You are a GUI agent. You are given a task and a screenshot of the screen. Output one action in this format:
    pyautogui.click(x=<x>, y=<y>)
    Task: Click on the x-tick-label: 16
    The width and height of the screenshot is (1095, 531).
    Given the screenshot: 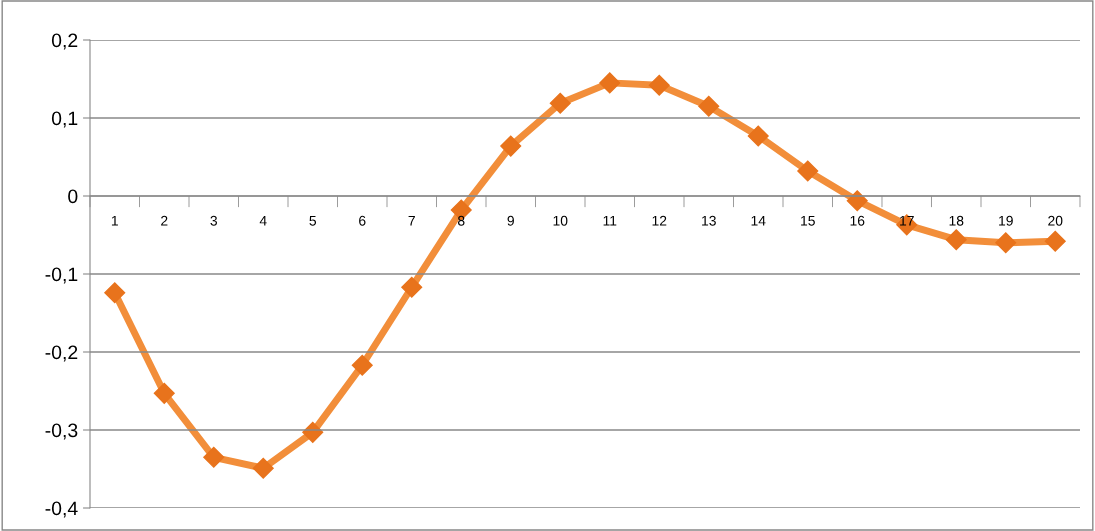 What is the action you would take?
    pyautogui.click(x=857, y=220)
    